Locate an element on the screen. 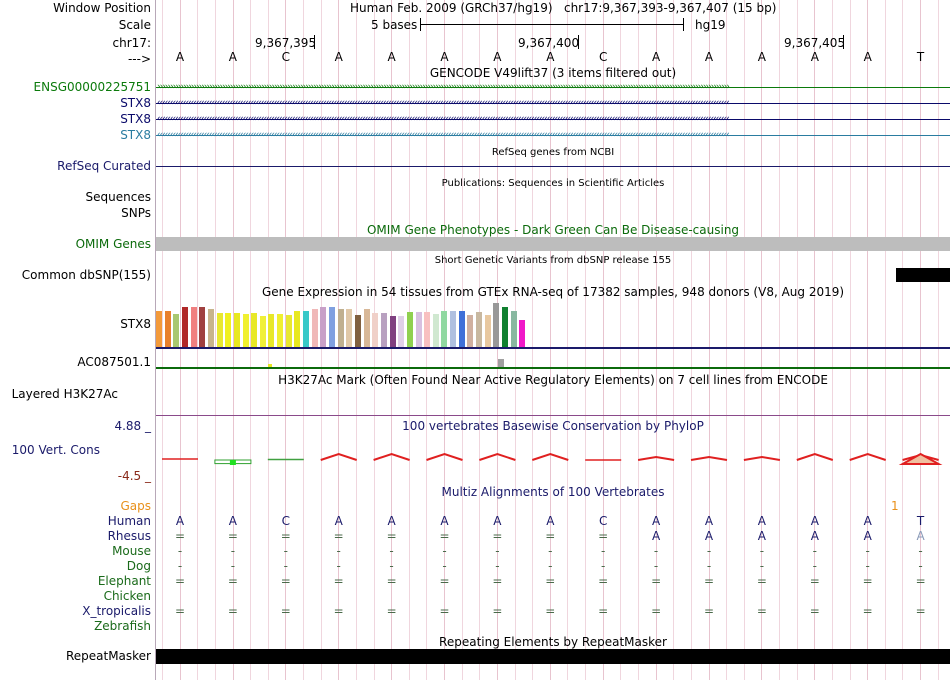 Image resolution: width=950 pixels, height=680 pixels. track-label-phylop: 100 Vert. Cons is located at coordinates (55, 450).